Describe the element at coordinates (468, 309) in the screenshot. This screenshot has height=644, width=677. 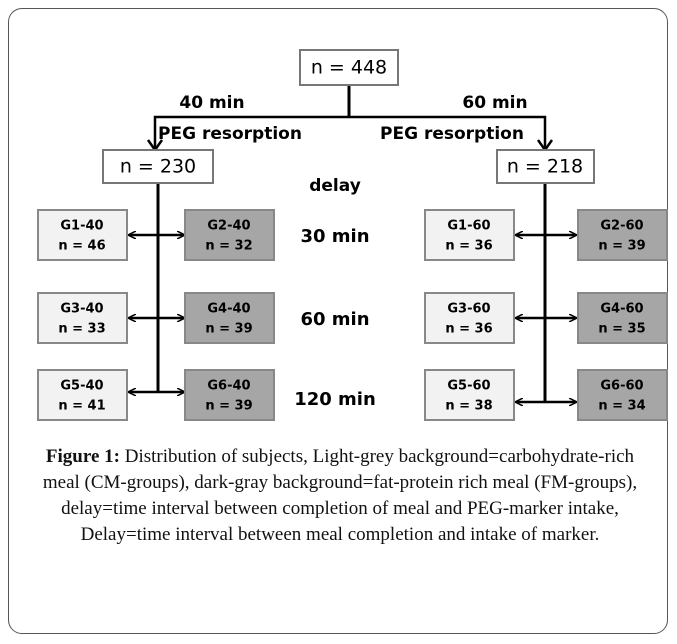
I see `group-id: G3-60` at that location.